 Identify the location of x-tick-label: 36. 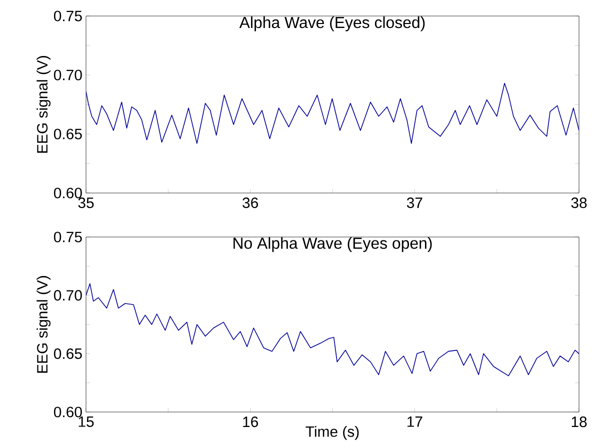
(250, 203).